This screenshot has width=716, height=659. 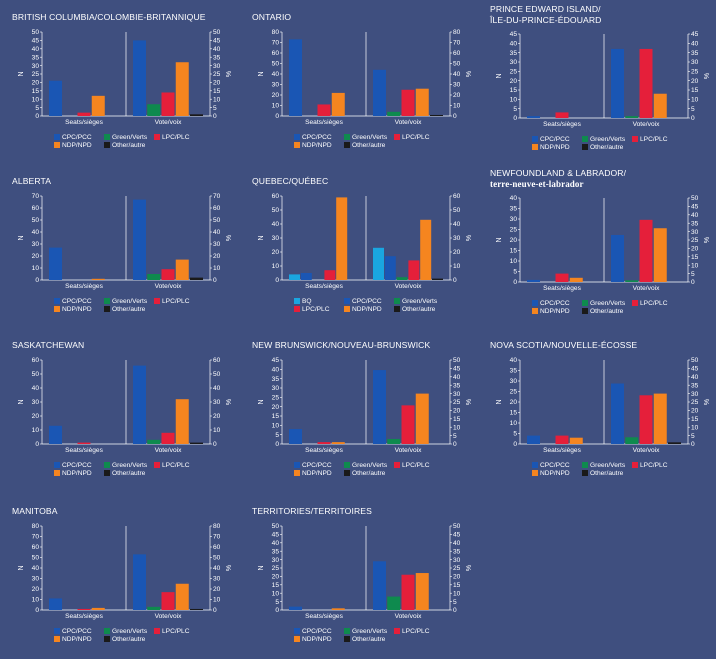 I want to click on y2-tick-label: 5, so click(x=693, y=109).